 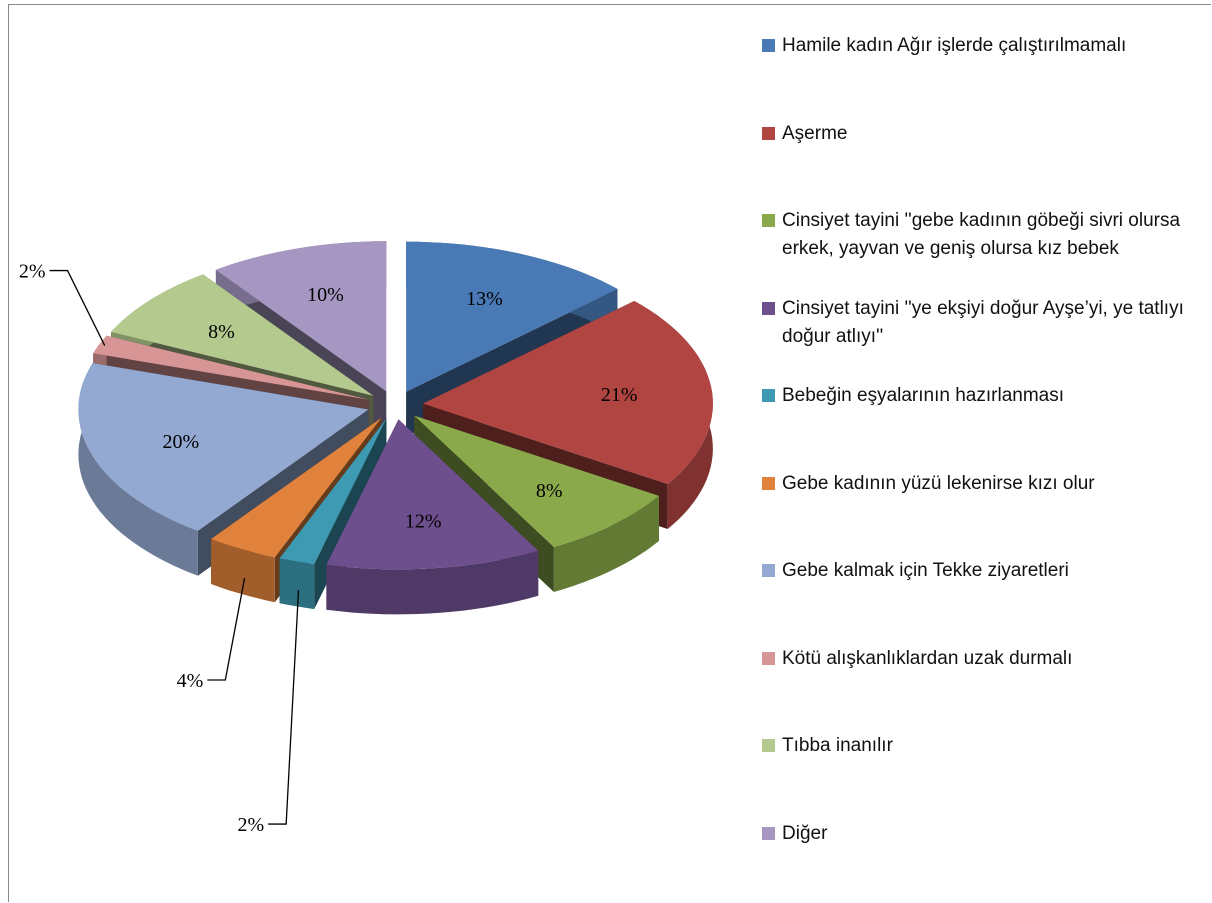 I want to click on data-label: 12%, so click(x=423, y=522).